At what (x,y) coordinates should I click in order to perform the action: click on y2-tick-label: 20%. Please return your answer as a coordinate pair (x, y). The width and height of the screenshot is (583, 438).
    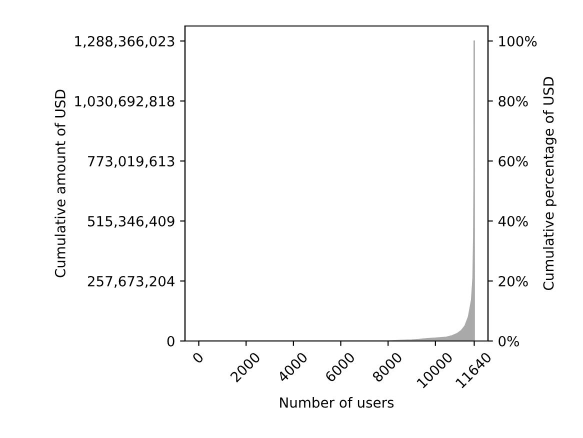
    Looking at the image, I should click on (513, 281).